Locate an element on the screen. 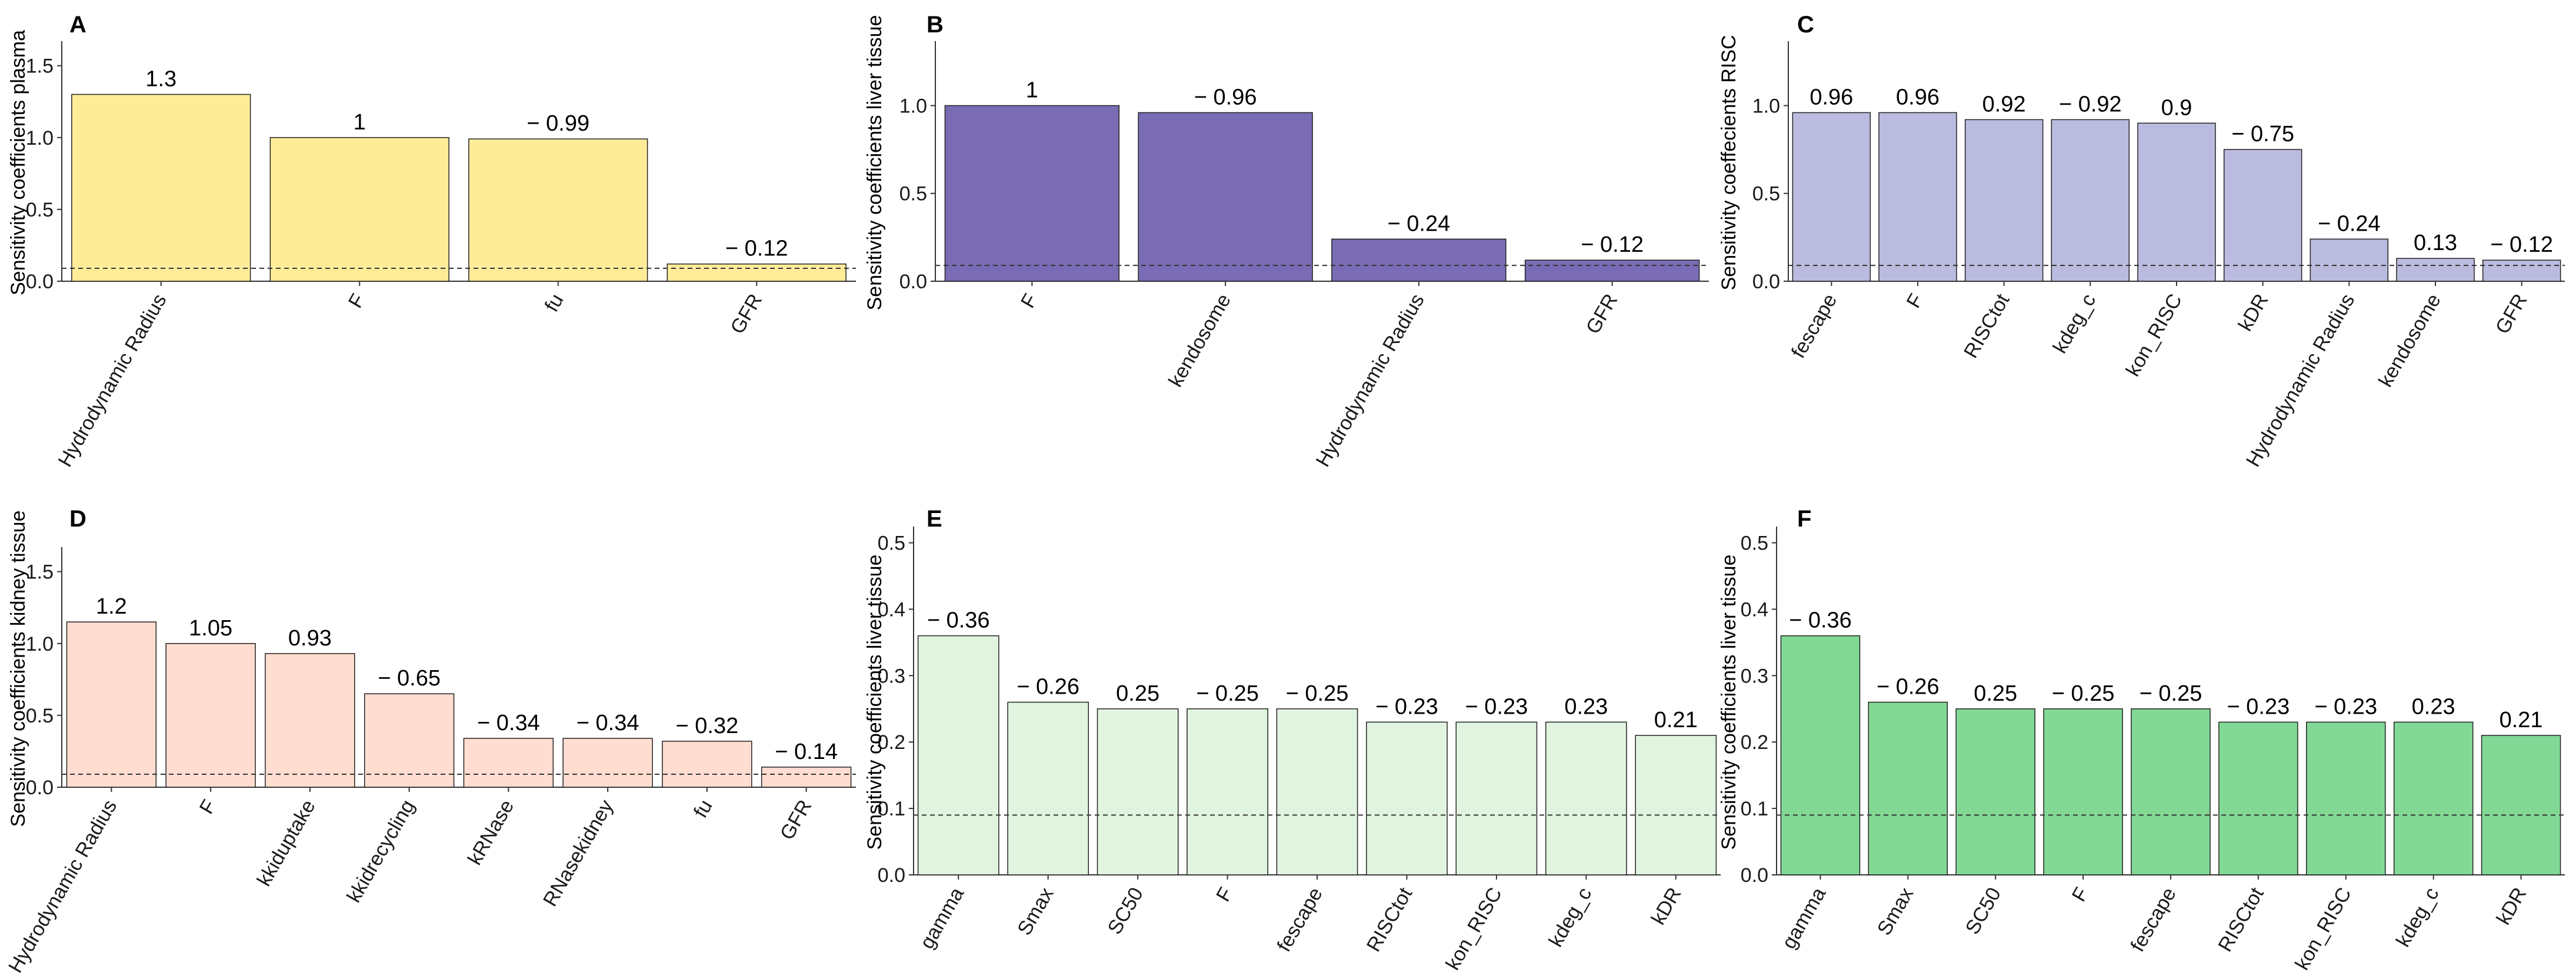 The height and width of the screenshot is (979, 2576). data-label: − 0.96 is located at coordinates (1225, 97).